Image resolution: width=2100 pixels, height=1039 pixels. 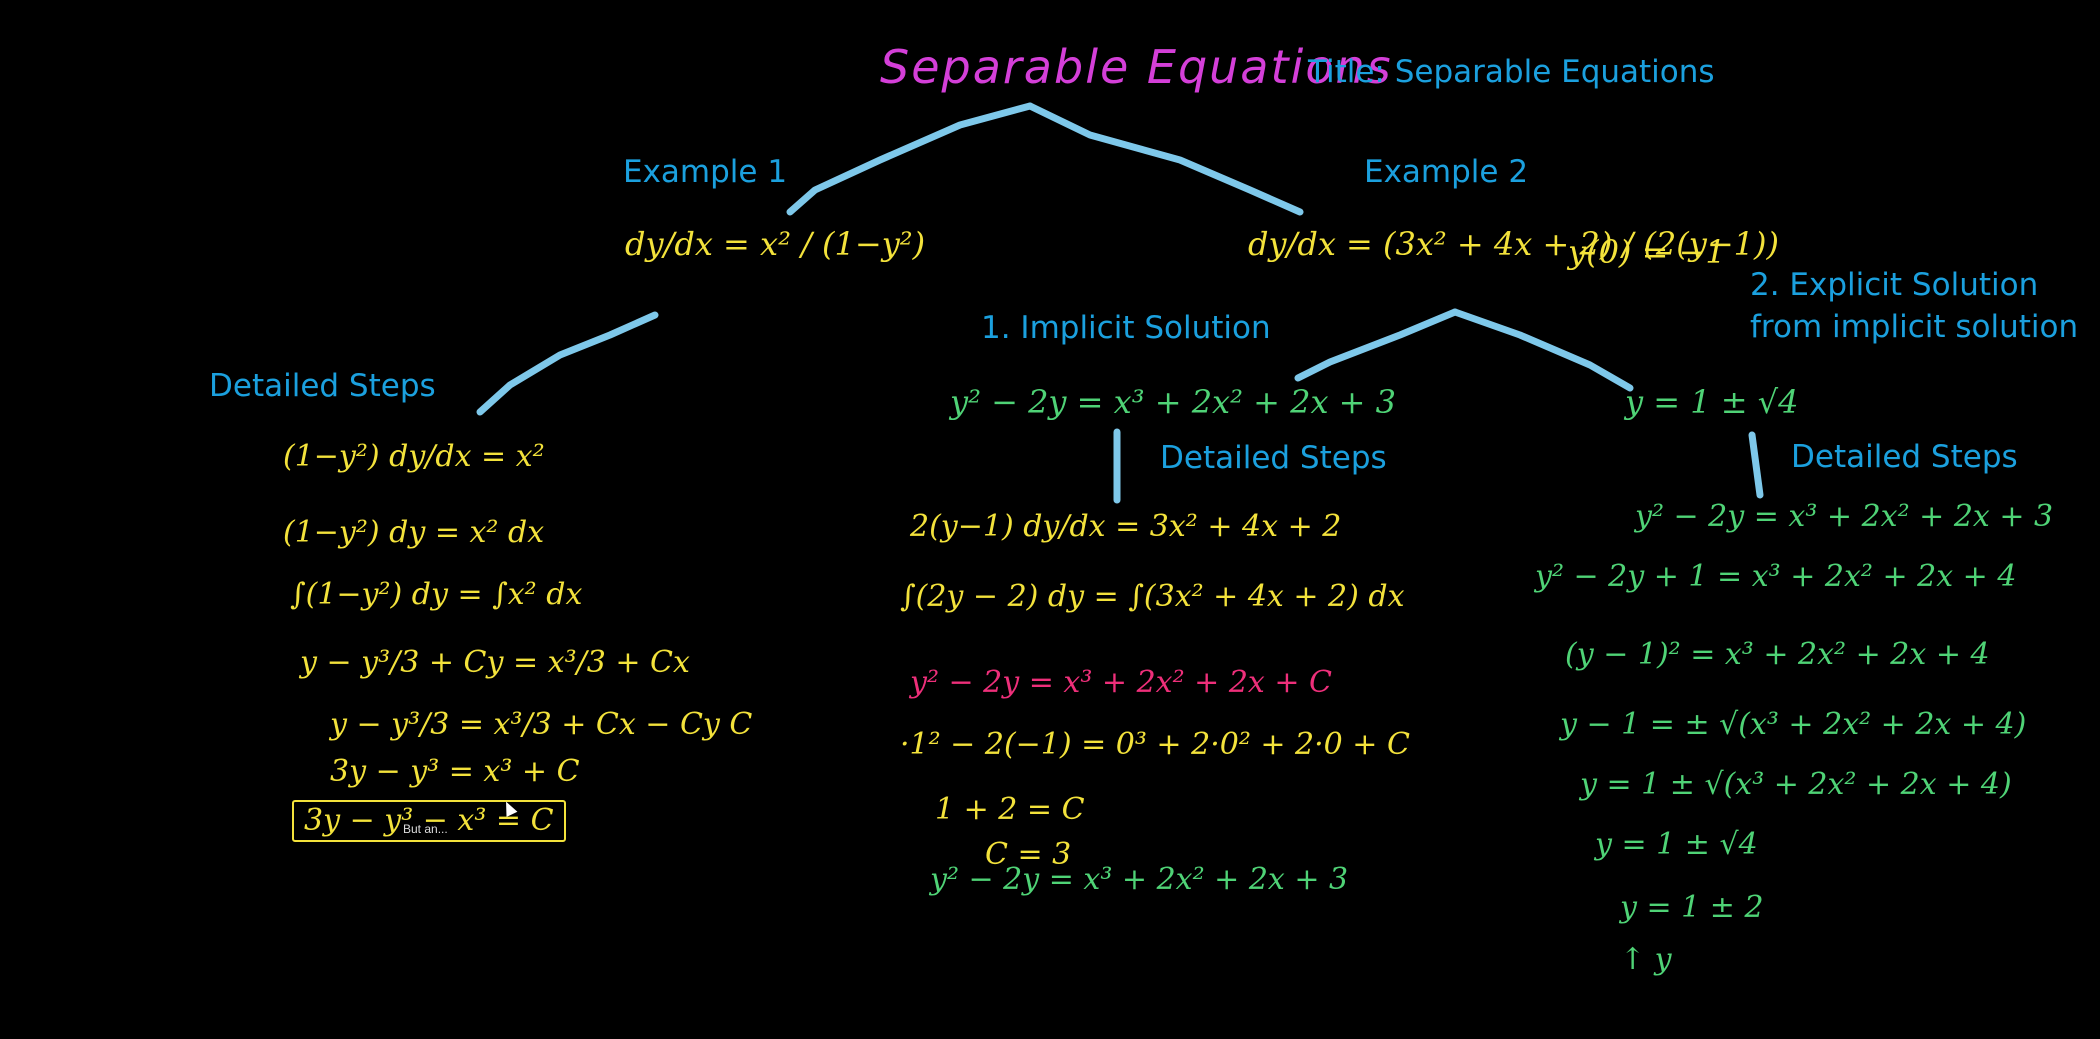 I want to click on example2-initial-condition: y(0) = −1, so click(x=1647, y=252).